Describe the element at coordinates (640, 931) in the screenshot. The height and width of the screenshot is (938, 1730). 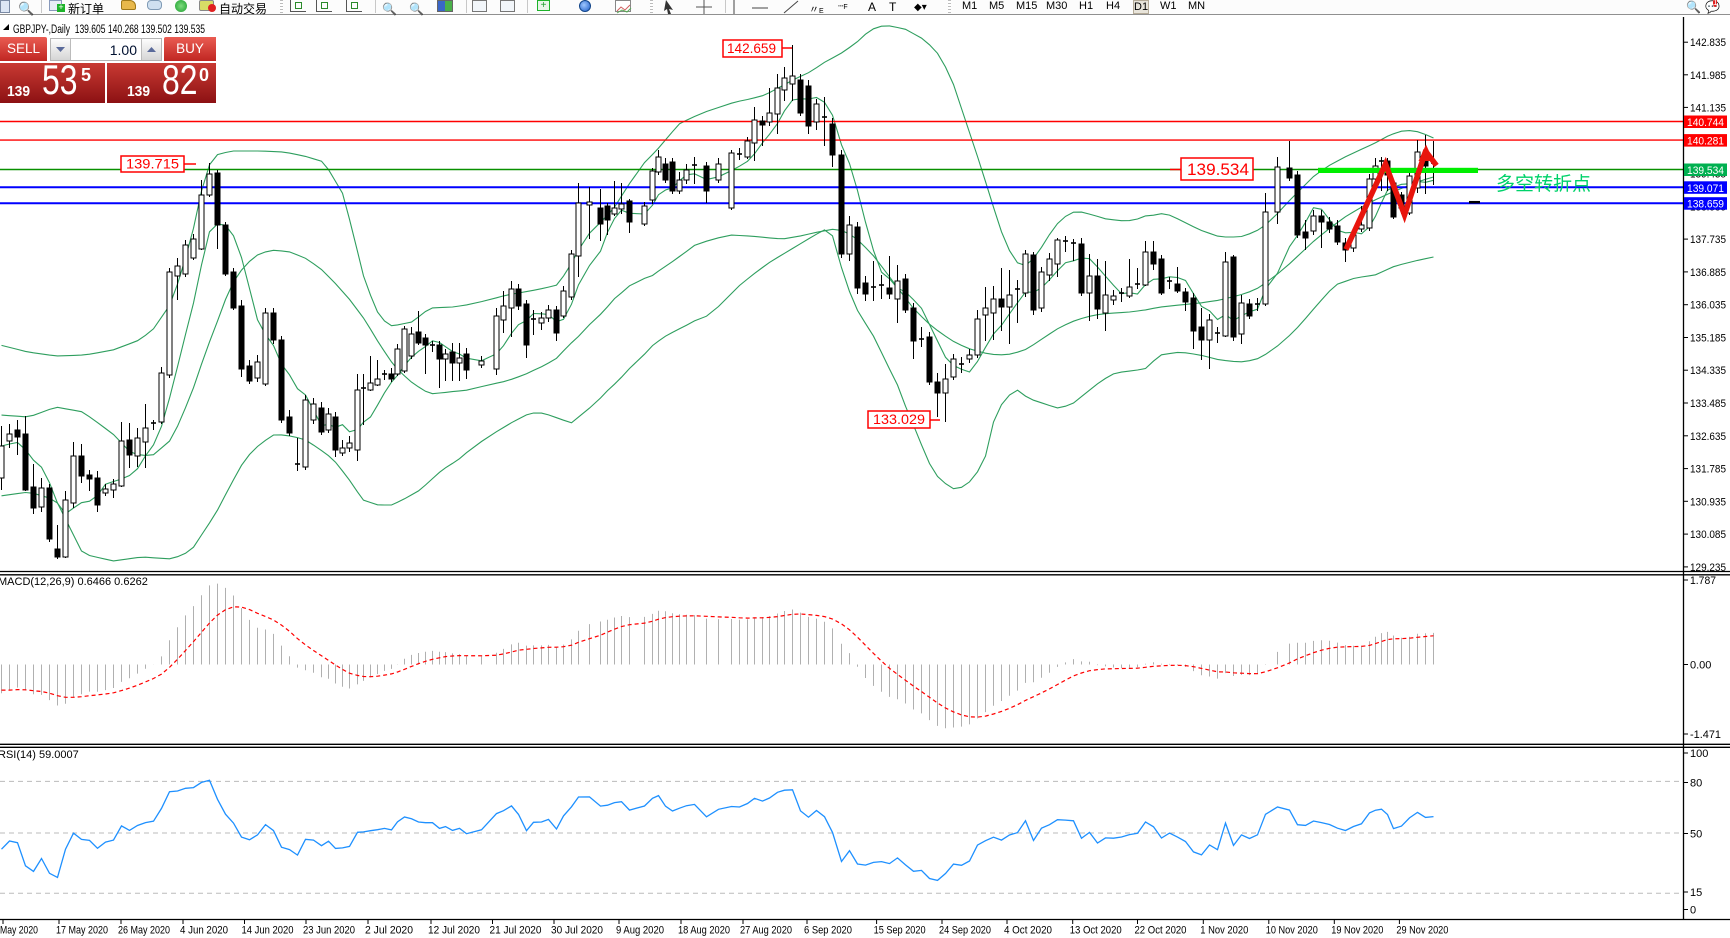
I see `svg-text: 9 Aug 2020` at that location.